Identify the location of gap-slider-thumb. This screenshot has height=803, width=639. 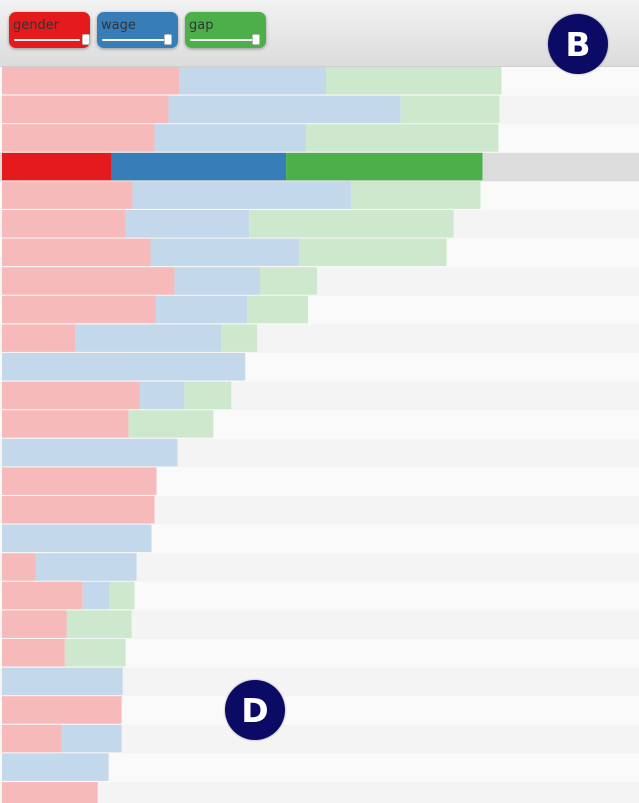
(256, 39).